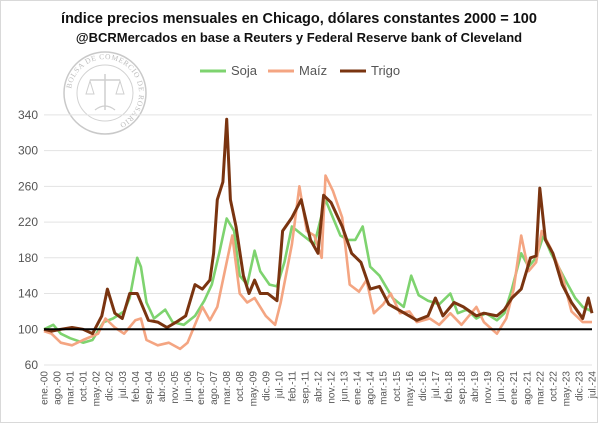  What do you see at coordinates (175, 387) in the screenshot?
I see `x-tick-label: nov.-05` at bounding box center [175, 387].